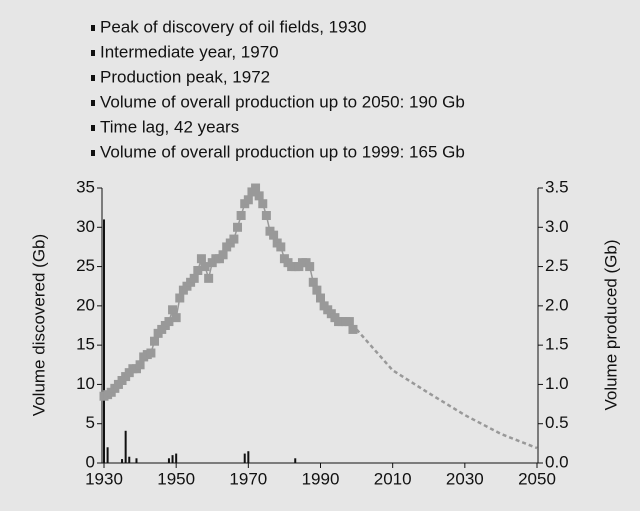  I want to click on y2-tick-label: 1.0, so click(557, 383).